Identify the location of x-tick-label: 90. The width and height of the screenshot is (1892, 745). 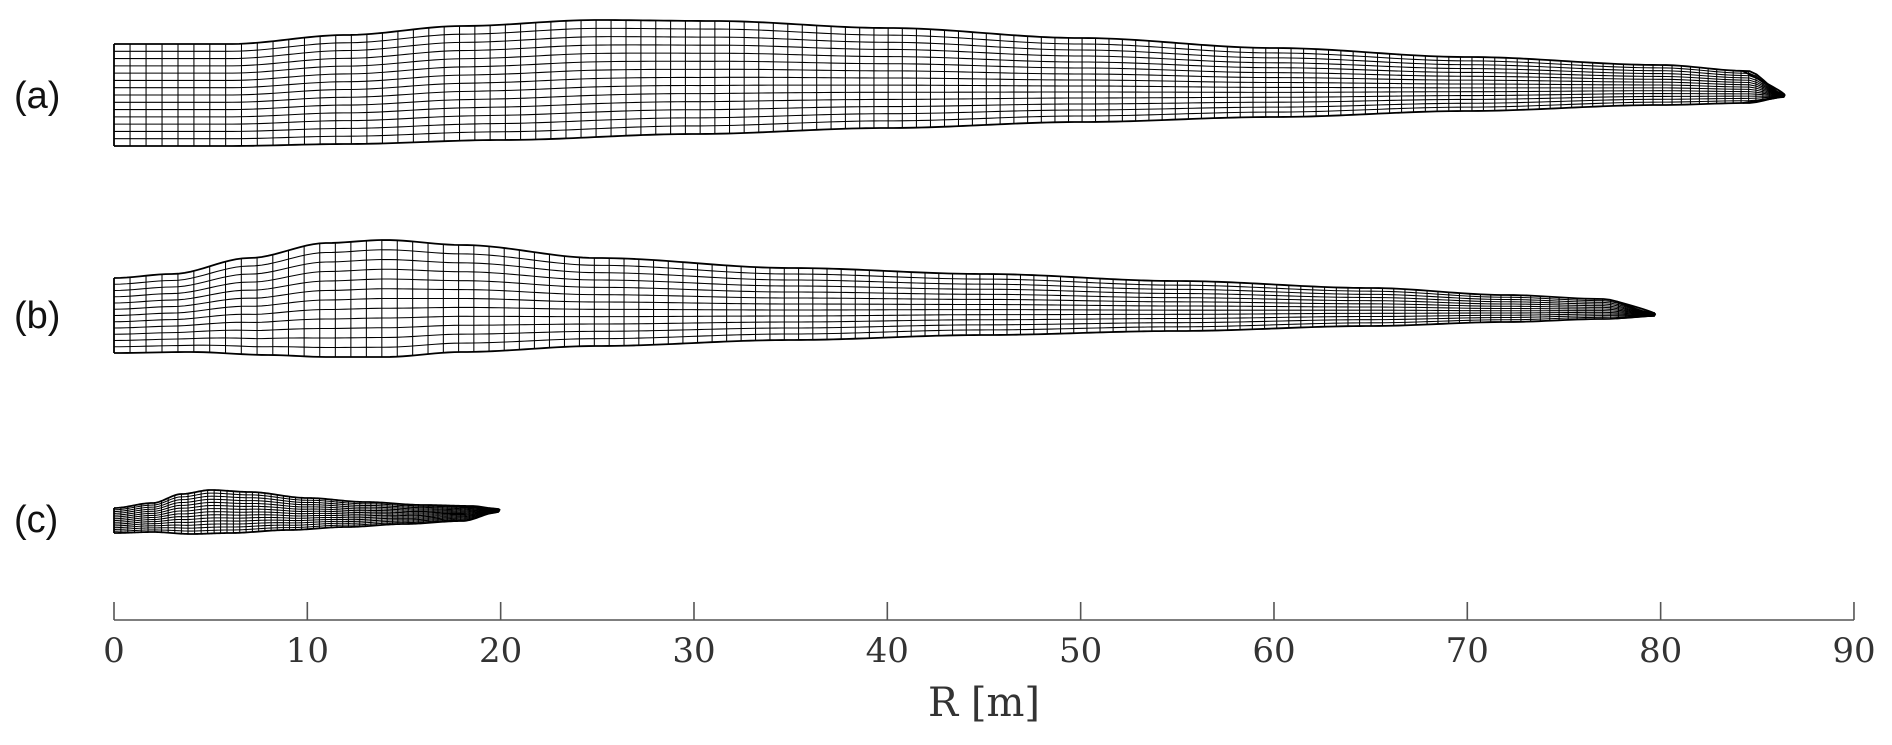
(1853, 651).